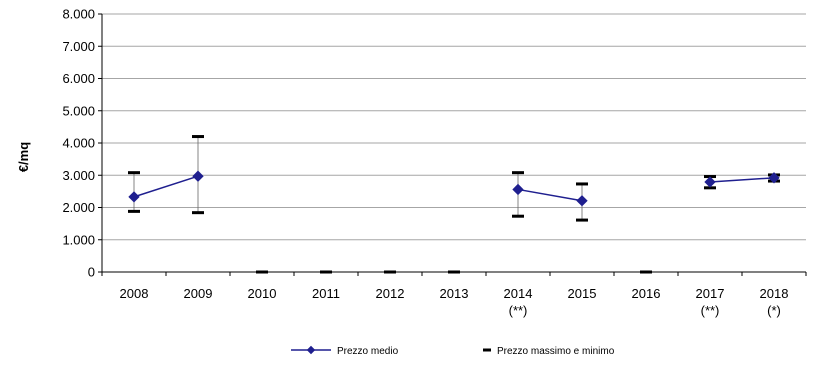 Image resolution: width=814 pixels, height=371 pixels. What do you see at coordinates (78, 239) in the screenshot?
I see `y-tick-label: 1.000` at bounding box center [78, 239].